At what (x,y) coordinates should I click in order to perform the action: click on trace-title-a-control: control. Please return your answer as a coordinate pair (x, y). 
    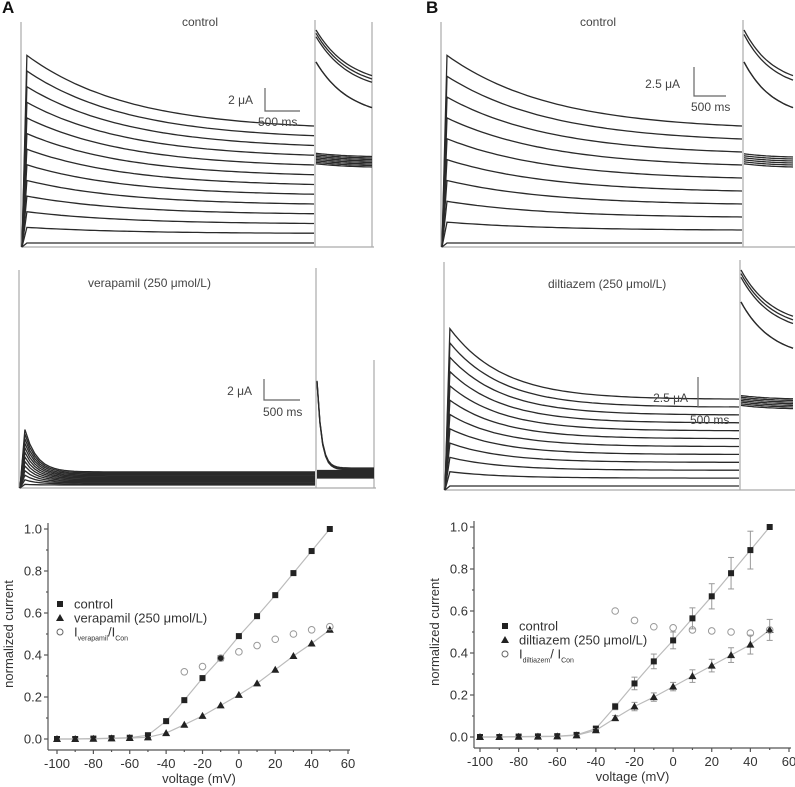
    Looking at the image, I should click on (200, 22).